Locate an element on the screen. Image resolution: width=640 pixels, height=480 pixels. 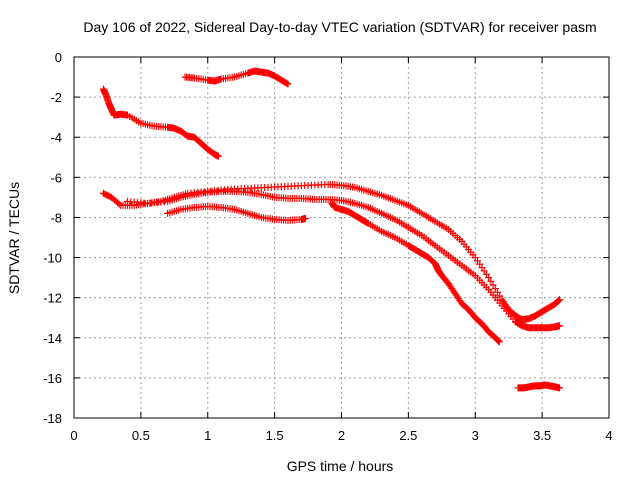
series-track-b is located at coordinates (160, 122).